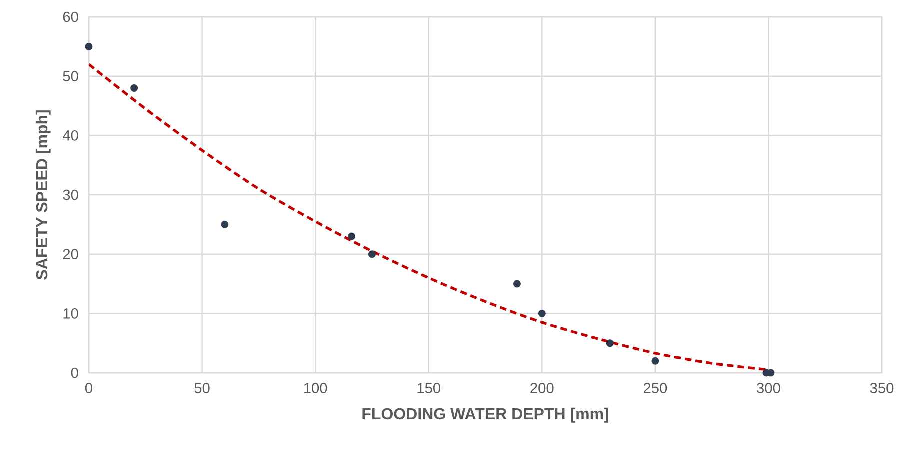 This screenshot has width=902, height=462. Describe the element at coordinates (656, 388) in the screenshot. I see `x-tick-label: 250` at that location.